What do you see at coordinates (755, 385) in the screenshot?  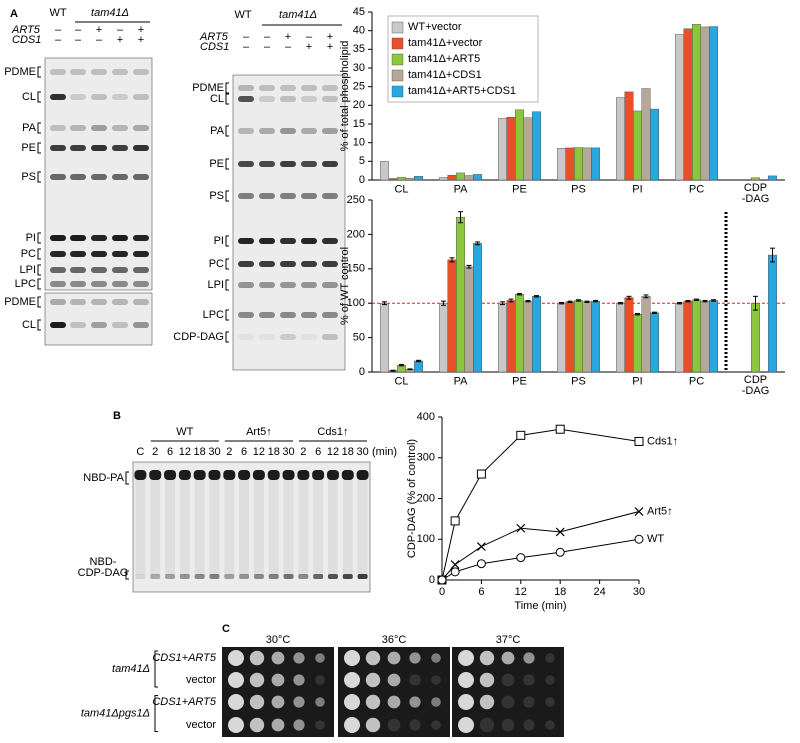 I see `x-tick-label: CDP -DAG` at bounding box center [755, 385].